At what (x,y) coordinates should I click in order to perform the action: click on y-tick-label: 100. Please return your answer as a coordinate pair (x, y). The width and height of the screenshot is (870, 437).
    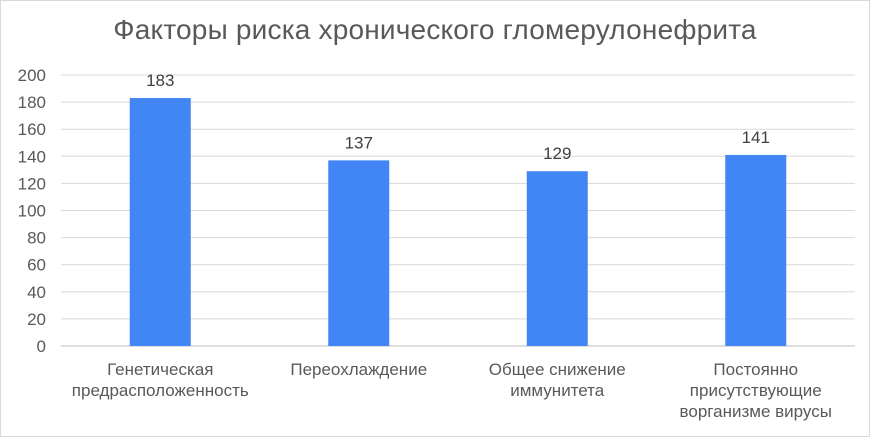
    Looking at the image, I should click on (32, 211).